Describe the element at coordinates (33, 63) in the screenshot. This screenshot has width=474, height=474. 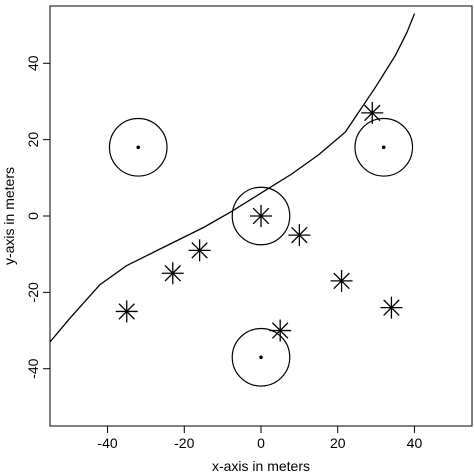
I see `y-tick-label: 40` at that location.